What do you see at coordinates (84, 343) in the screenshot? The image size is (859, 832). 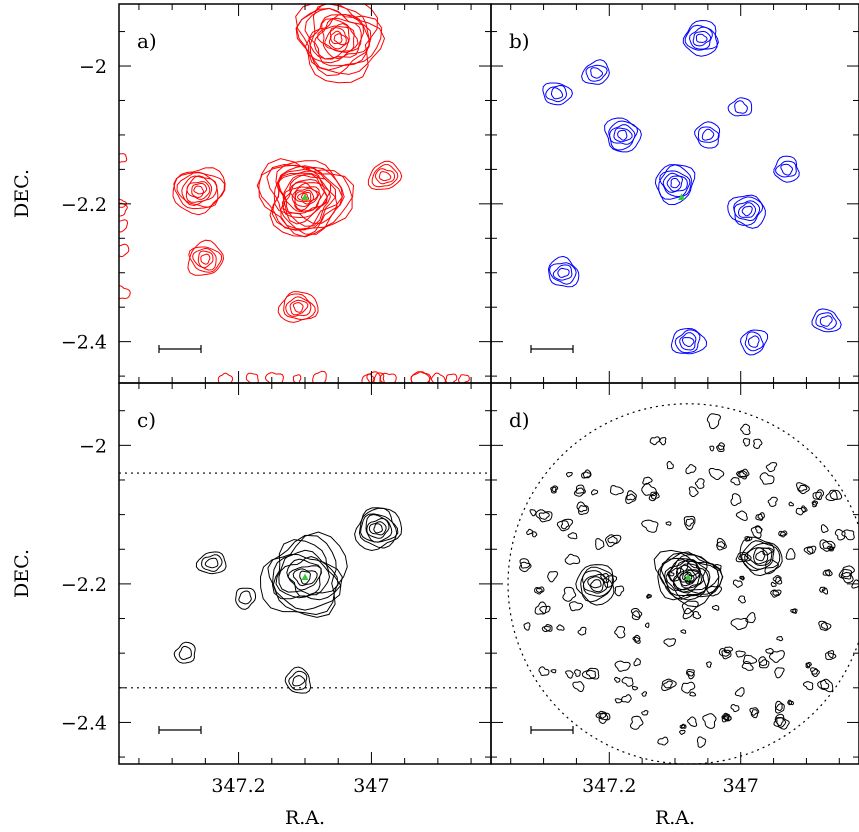 I see `y-tick-label: −2.4` at bounding box center [84, 343].